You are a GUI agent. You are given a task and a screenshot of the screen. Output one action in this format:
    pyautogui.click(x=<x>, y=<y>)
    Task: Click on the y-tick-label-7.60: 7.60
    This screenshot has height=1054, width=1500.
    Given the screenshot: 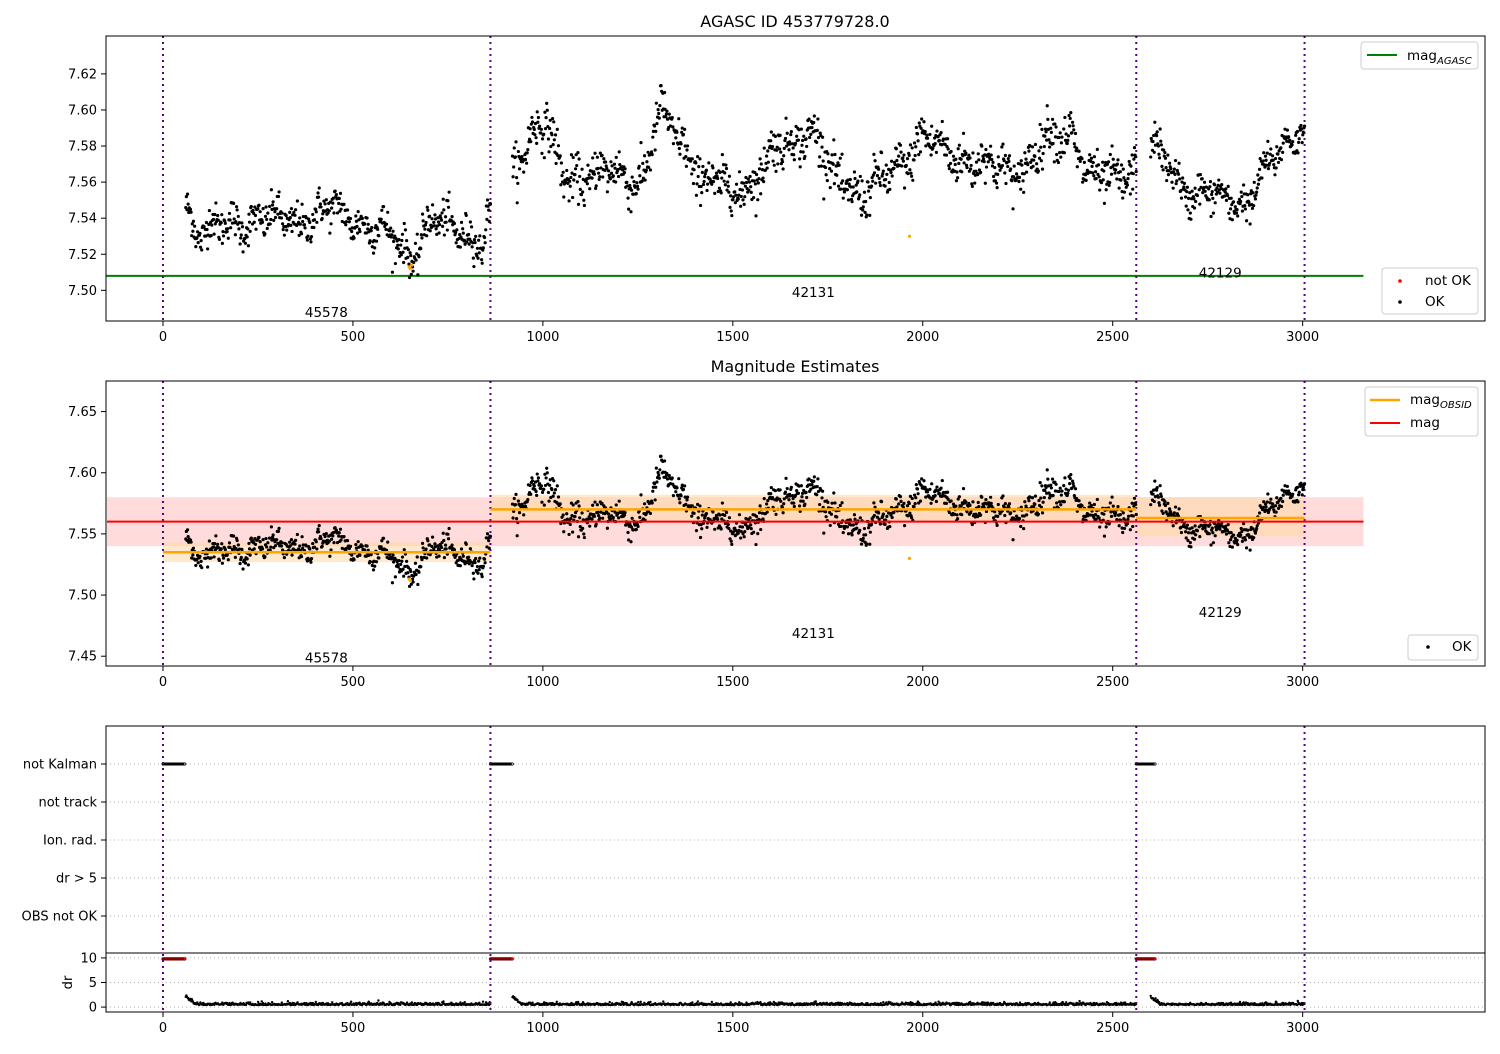 What is the action you would take?
    pyautogui.click(x=82, y=473)
    